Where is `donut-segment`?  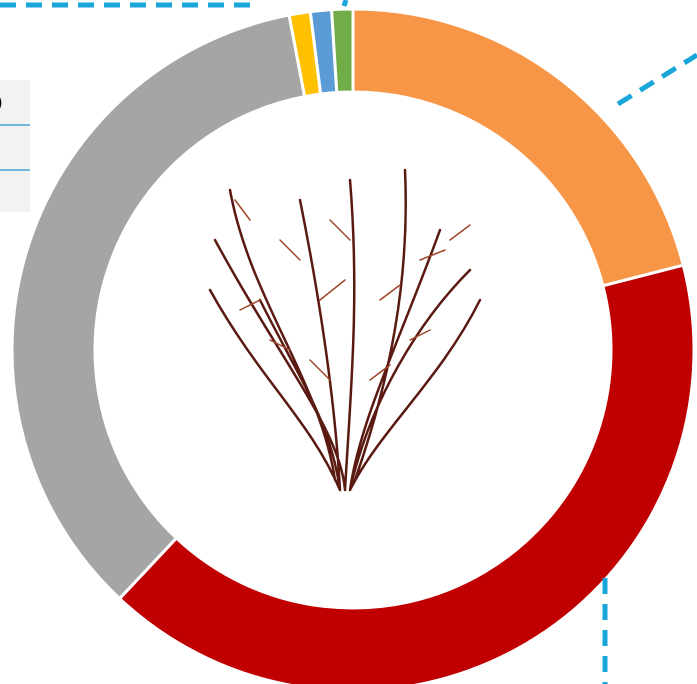 donut-segment is located at coordinates (342, 51).